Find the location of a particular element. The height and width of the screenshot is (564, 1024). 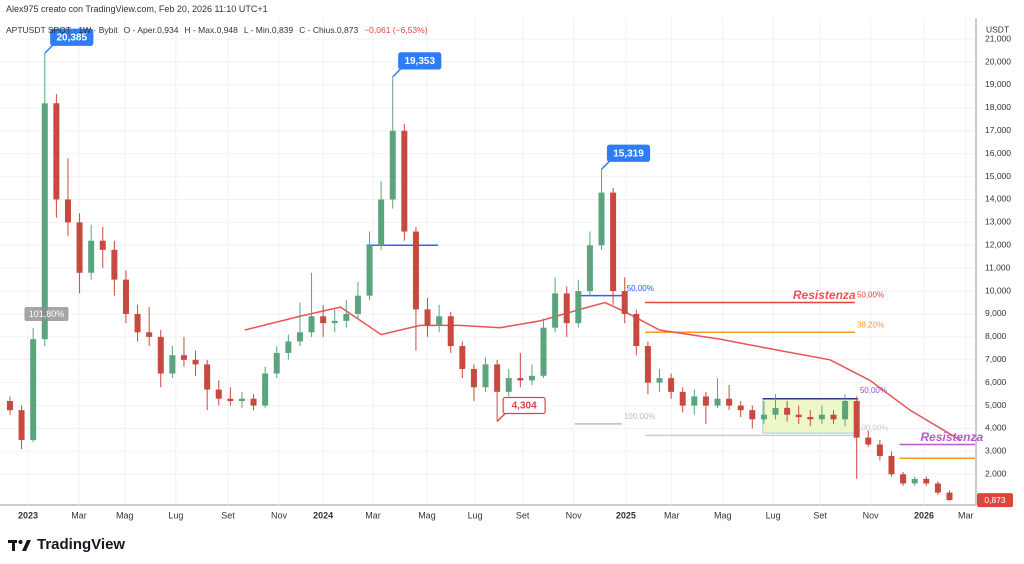

symbol: APTUSDT SPOT · 1W · Bybit is located at coordinates (62, 30).